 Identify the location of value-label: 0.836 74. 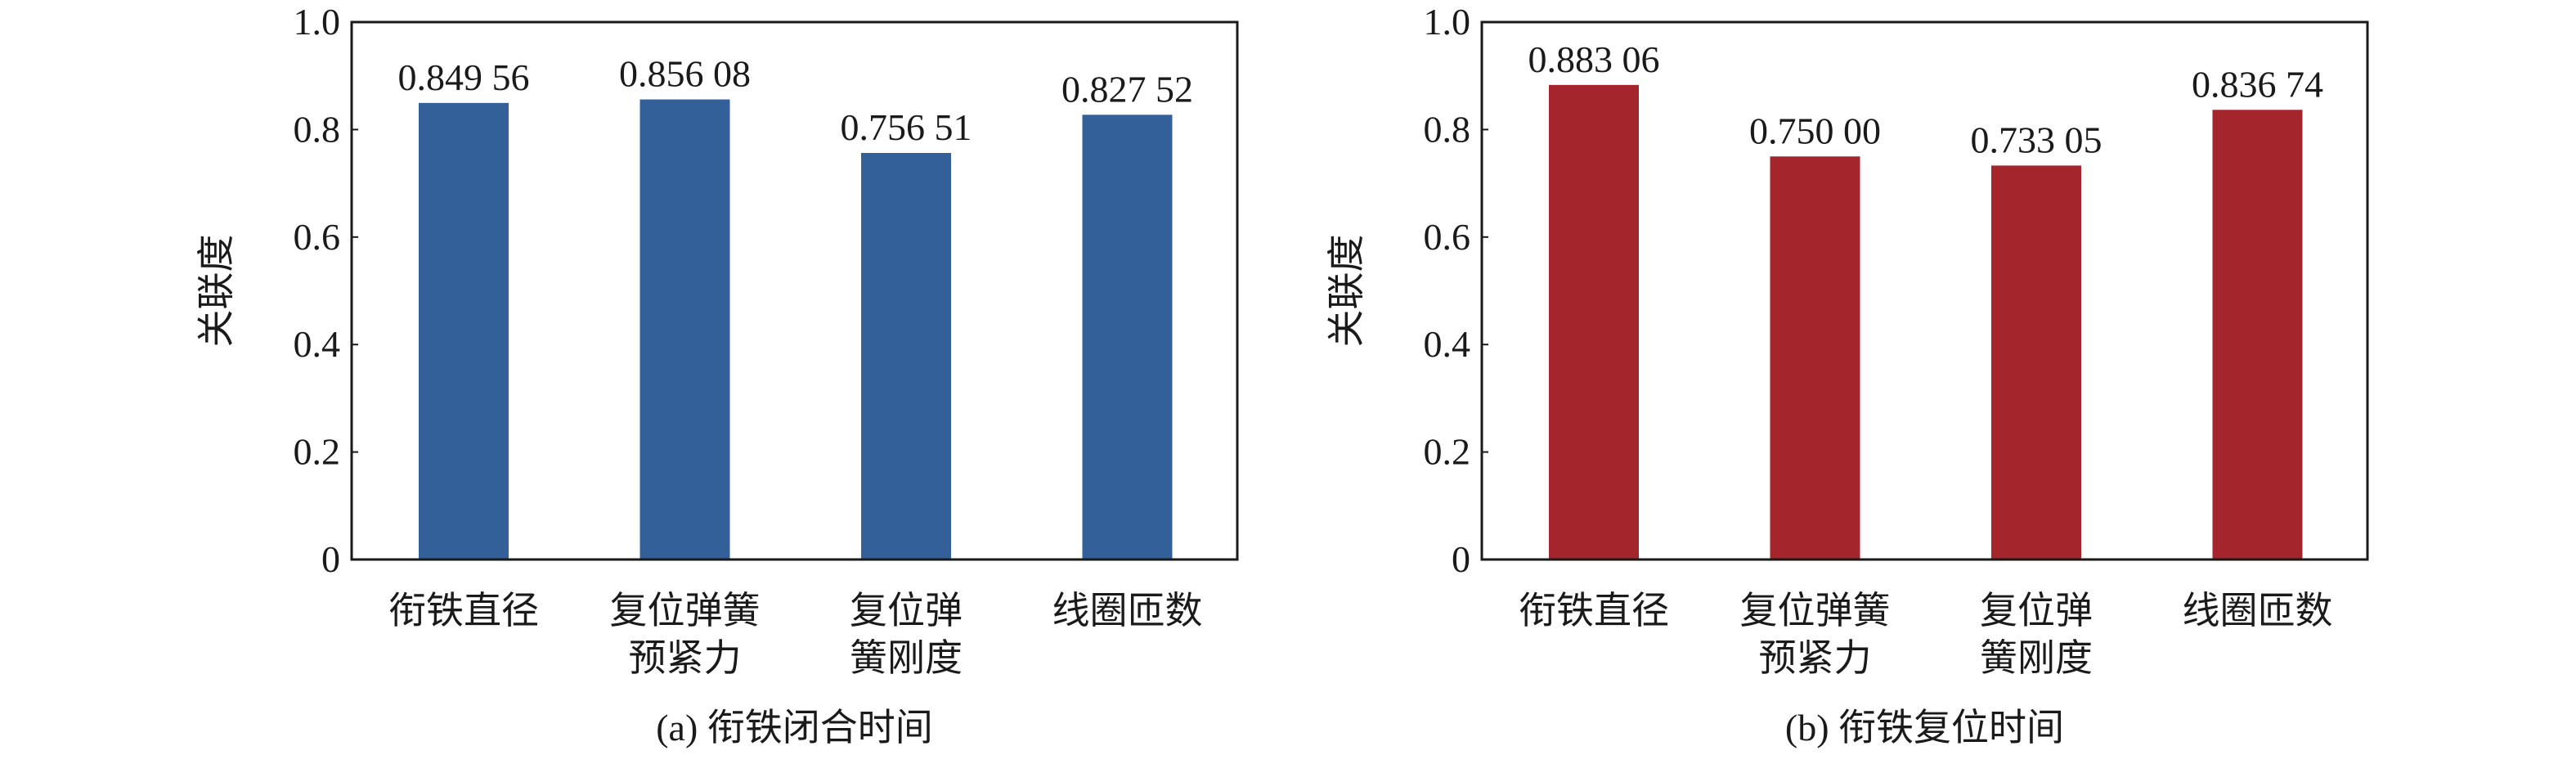
(2258, 84).